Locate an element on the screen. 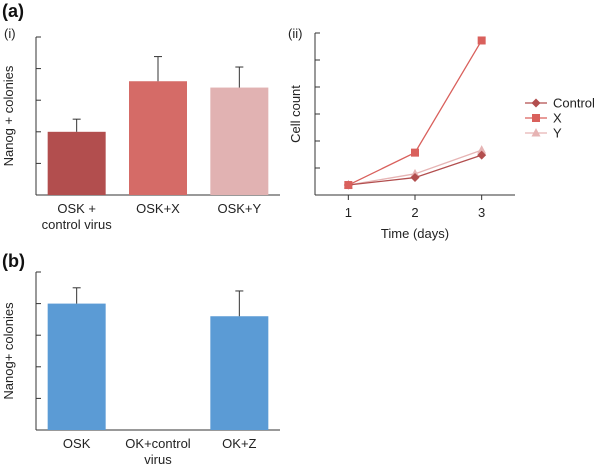 The image size is (600, 475). legend-marker-control is located at coordinates (536, 103).